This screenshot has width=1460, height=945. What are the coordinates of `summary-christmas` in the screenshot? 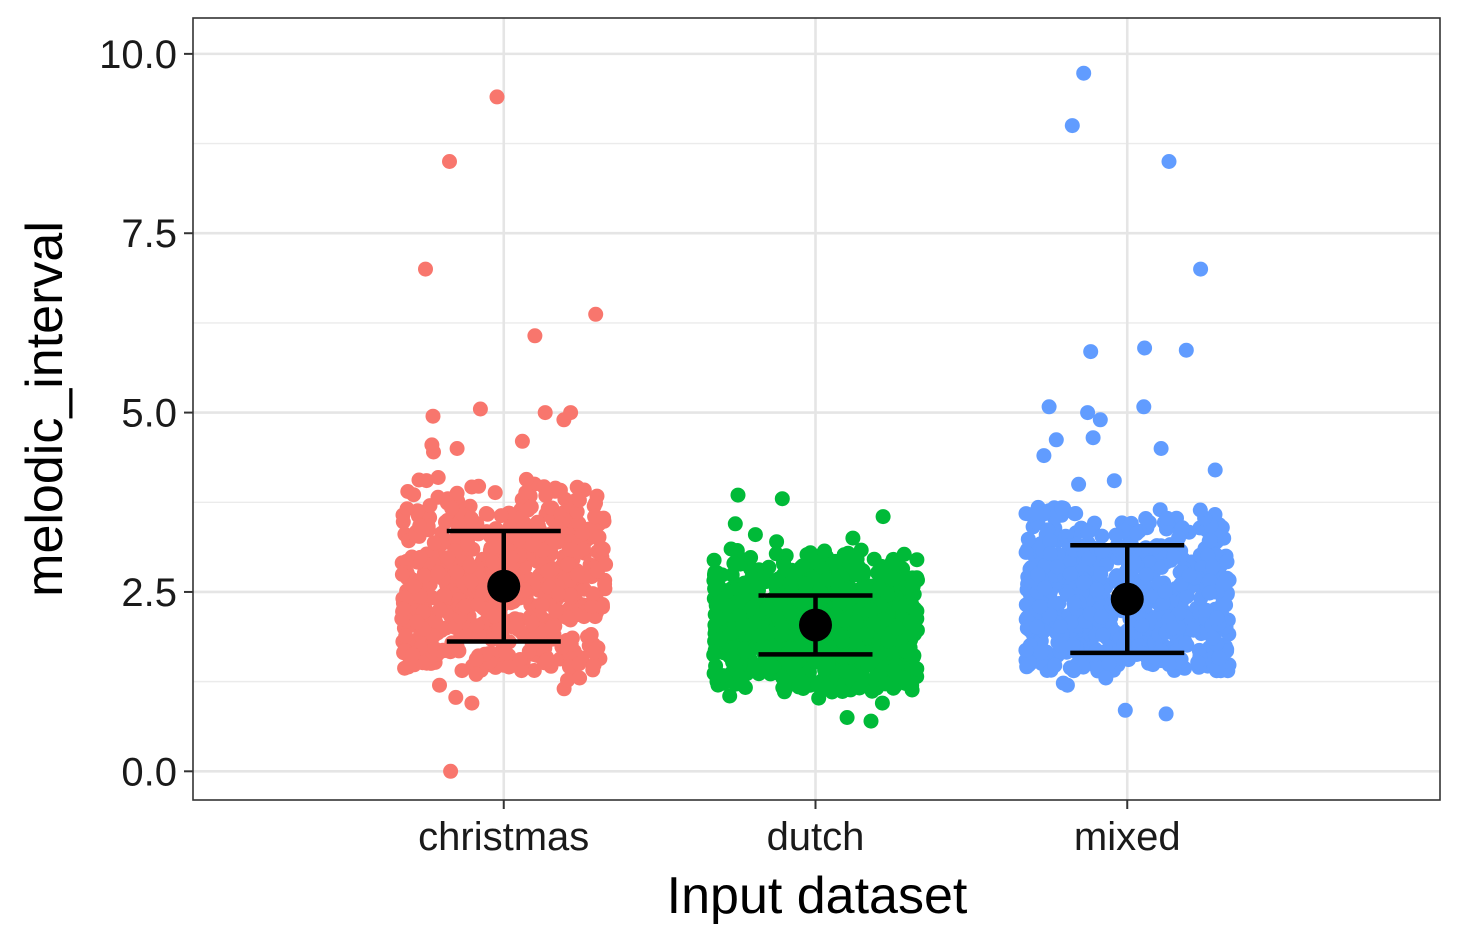 It's located at (503, 586).